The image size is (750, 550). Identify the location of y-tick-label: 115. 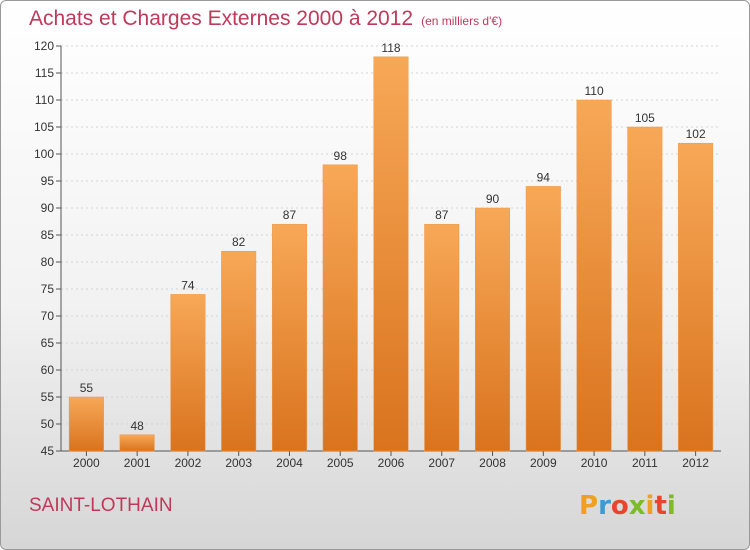
(44, 73).